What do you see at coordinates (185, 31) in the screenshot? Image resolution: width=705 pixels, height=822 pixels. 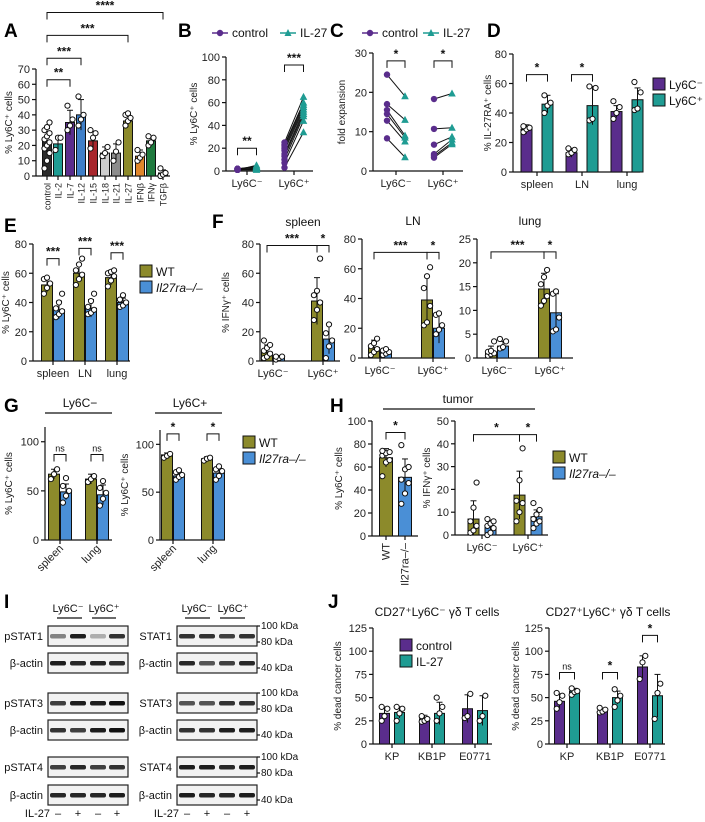 I see `panel-letter: B` at bounding box center [185, 31].